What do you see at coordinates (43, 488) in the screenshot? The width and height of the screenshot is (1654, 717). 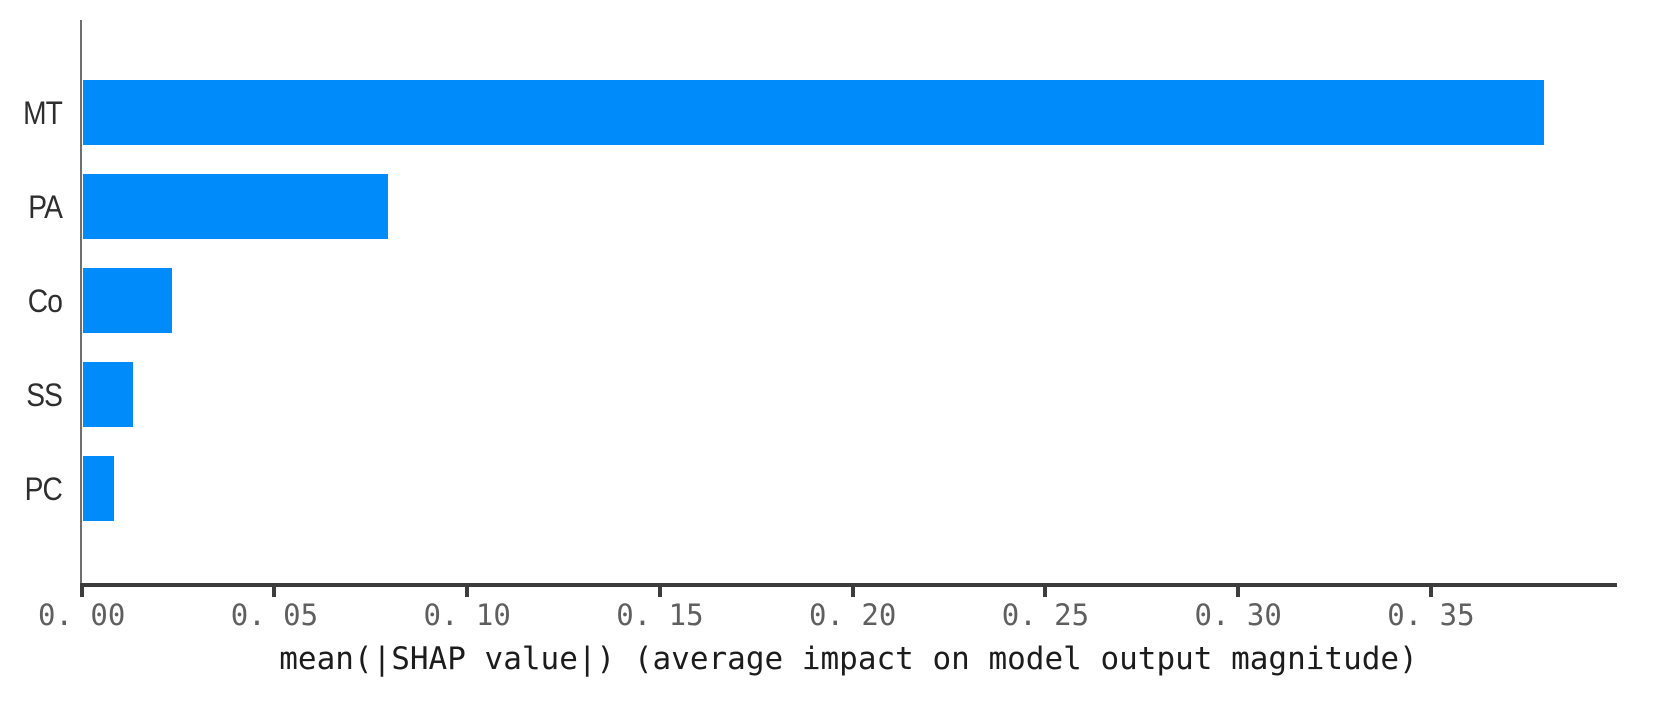 I see `category-label-pc: PC` at bounding box center [43, 488].